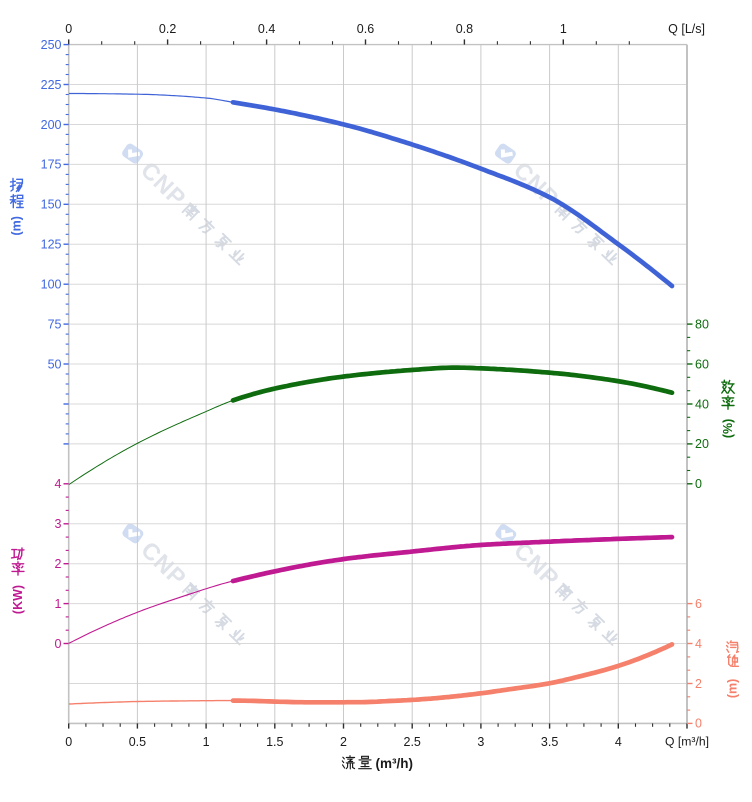 The width and height of the screenshot is (752, 802). I want to click on svg-text: 1.5, so click(274, 742).